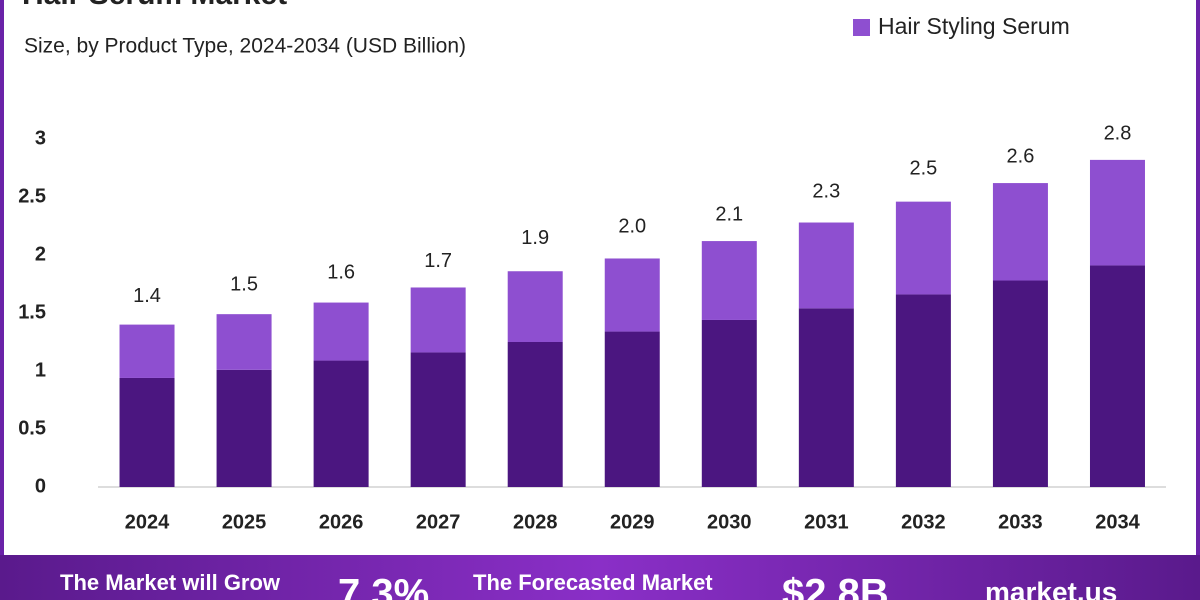 The image size is (1200, 600). What do you see at coordinates (40, 138) in the screenshot?
I see `y-tick-label: 3` at bounding box center [40, 138].